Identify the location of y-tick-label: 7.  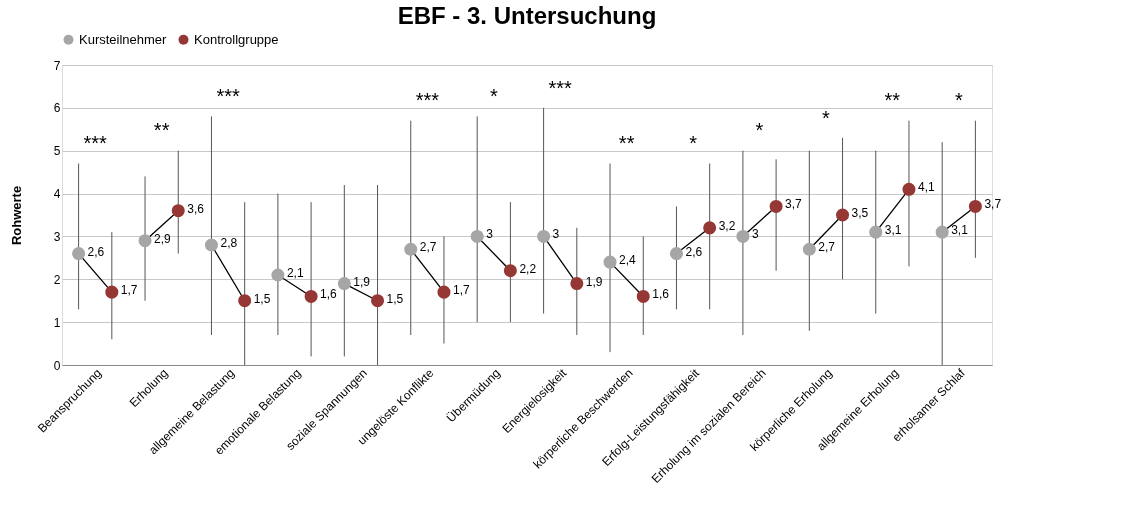
(57, 65).